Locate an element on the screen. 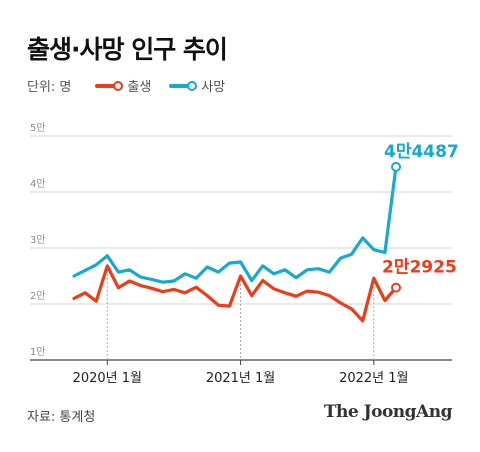 Image resolution: width=480 pixels, height=452 pixels. legend-marker-births is located at coordinates (118, 85).